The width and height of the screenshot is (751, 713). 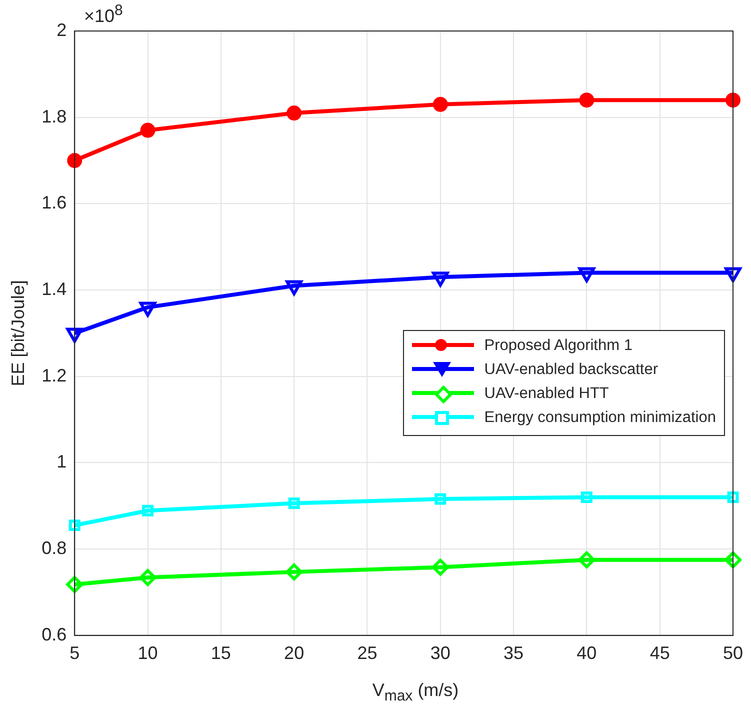 I want to click on x-tick-label: 45, so click(x=660, y=653).